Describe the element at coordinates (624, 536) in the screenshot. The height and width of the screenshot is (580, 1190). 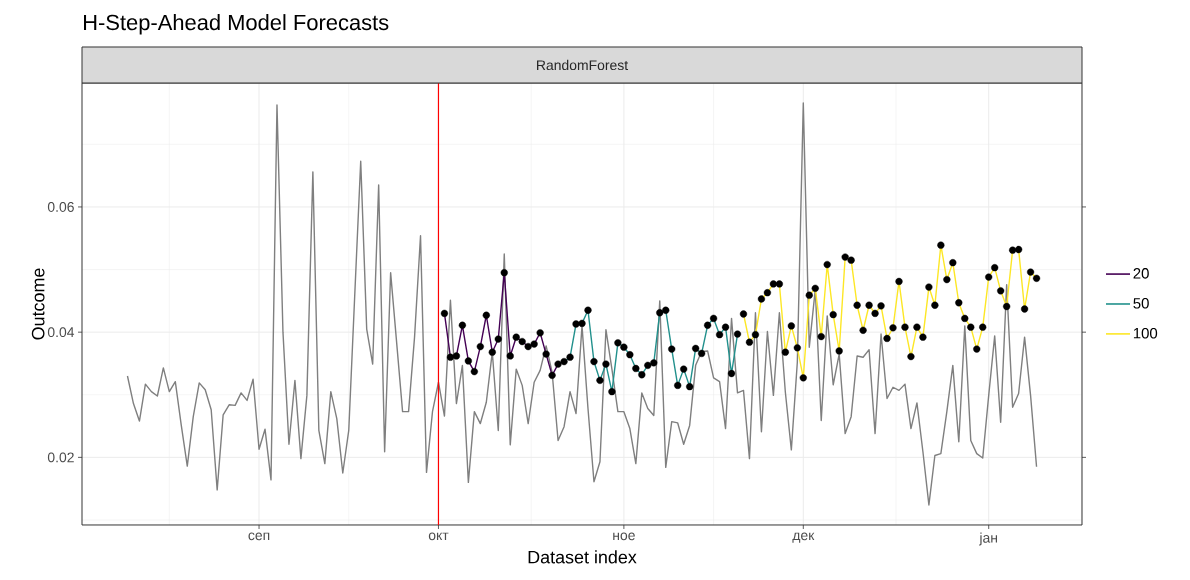
I see `x-tick-label: ное` at that location.